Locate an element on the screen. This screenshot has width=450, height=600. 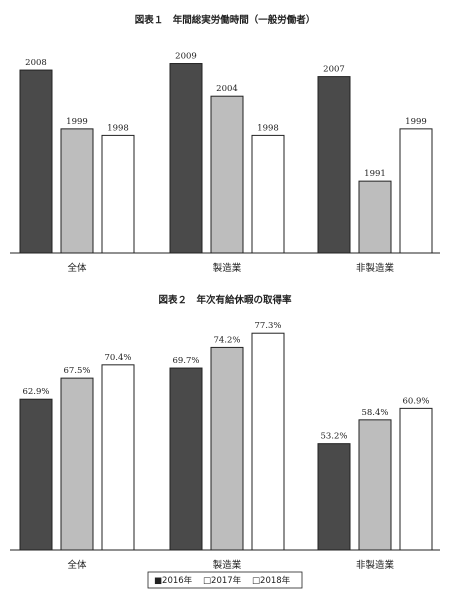
chart1-data-label: 2009 is located at coordinates (186, 57).